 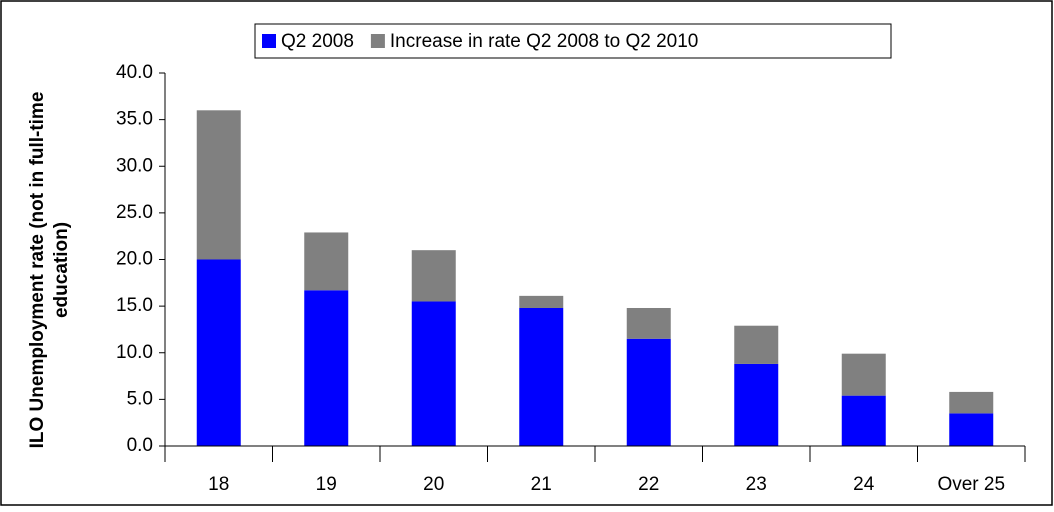 I want to click on y-axis-label: education), so click(x=61, y=270).